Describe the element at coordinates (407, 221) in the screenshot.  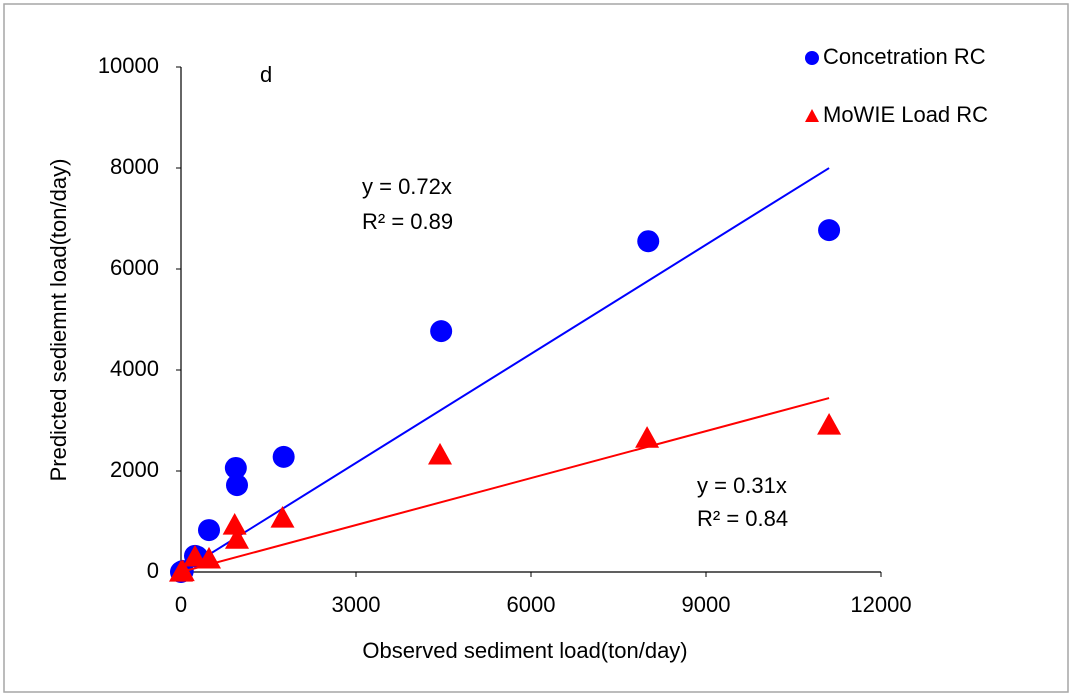
I see `trendline-r2: R² = 0.89` at that location.